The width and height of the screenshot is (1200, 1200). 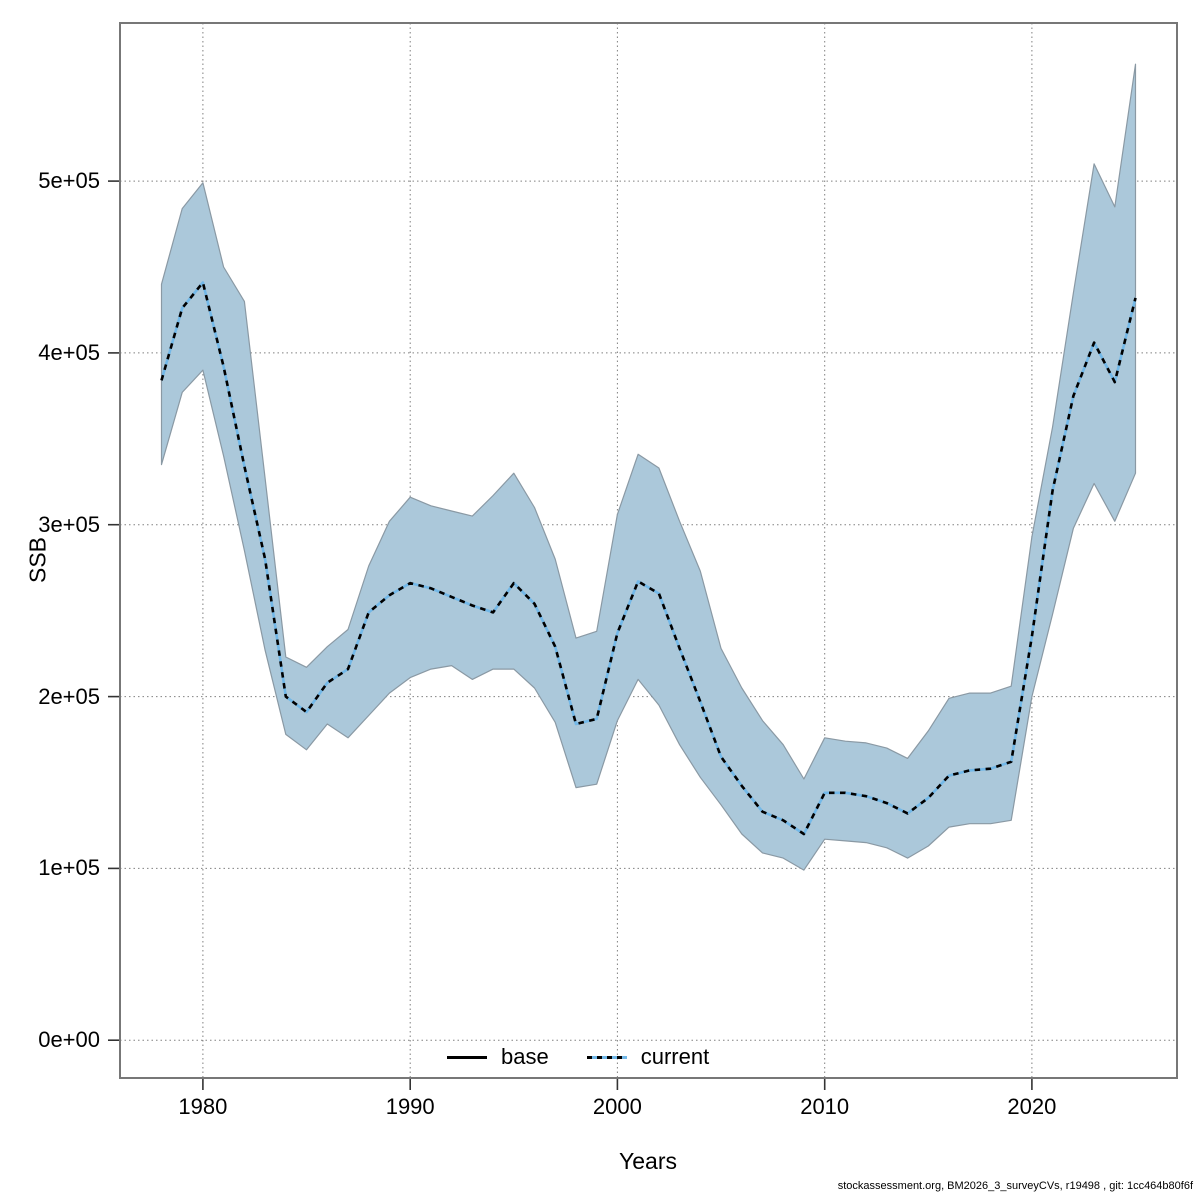 What do you see at coordinates (410, 1106) in the screenshot?
I see `x-tick-label: 1990` at bounding box center [410, 1106].